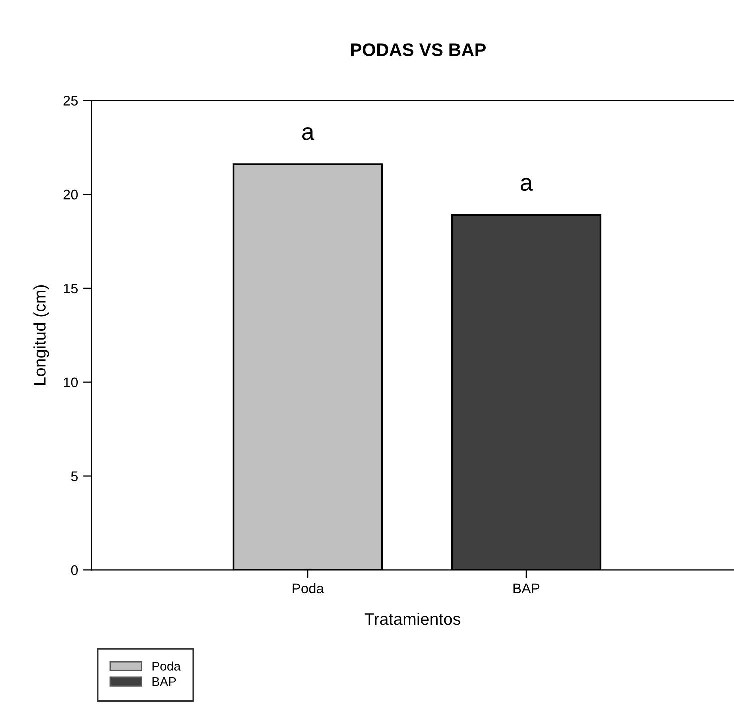 This screenshot has height=719, width=734. Describe the element at coordinates (412, 619) in the screenshot. I see `x-axis-title: Tratamientos` at that location.